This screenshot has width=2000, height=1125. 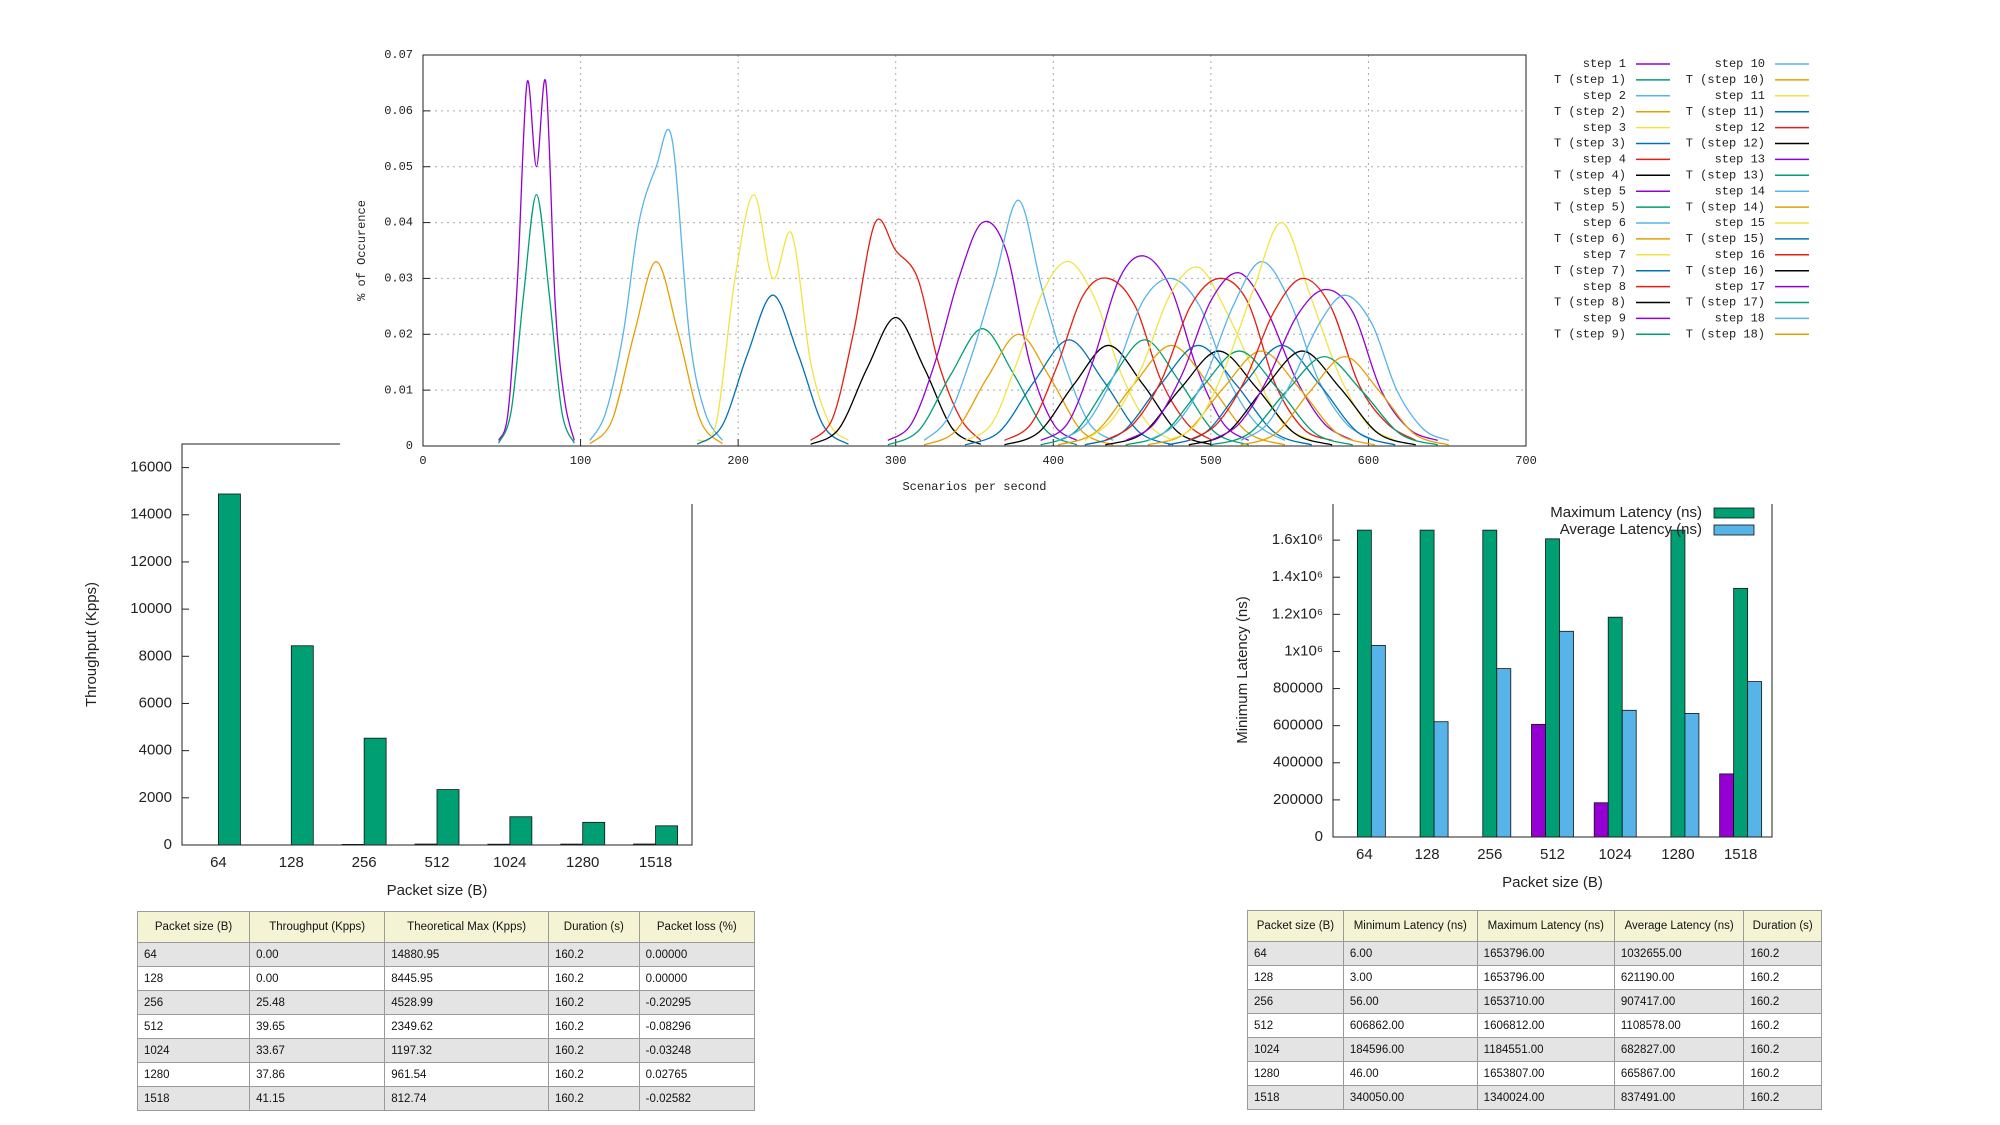 I want to click on table-cell: 812.74, so click(x=466, y=1098).